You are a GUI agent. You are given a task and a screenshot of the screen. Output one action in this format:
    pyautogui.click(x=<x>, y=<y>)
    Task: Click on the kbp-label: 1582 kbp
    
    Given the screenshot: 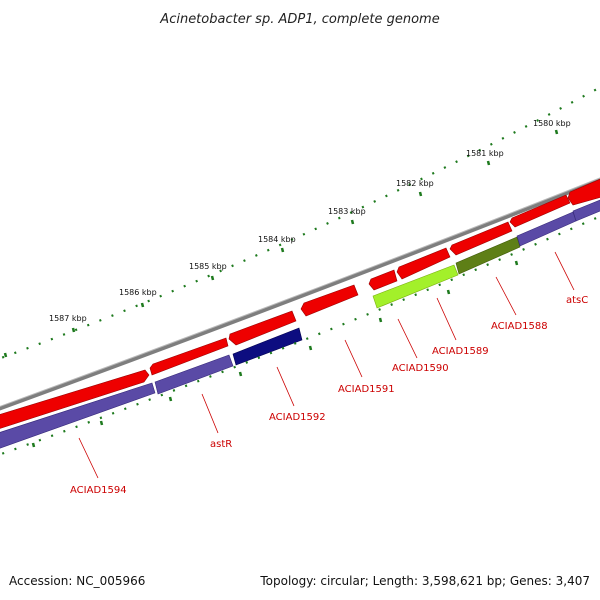 What is the action you would take?
    pyautogui.click(x=415, y=183)
    